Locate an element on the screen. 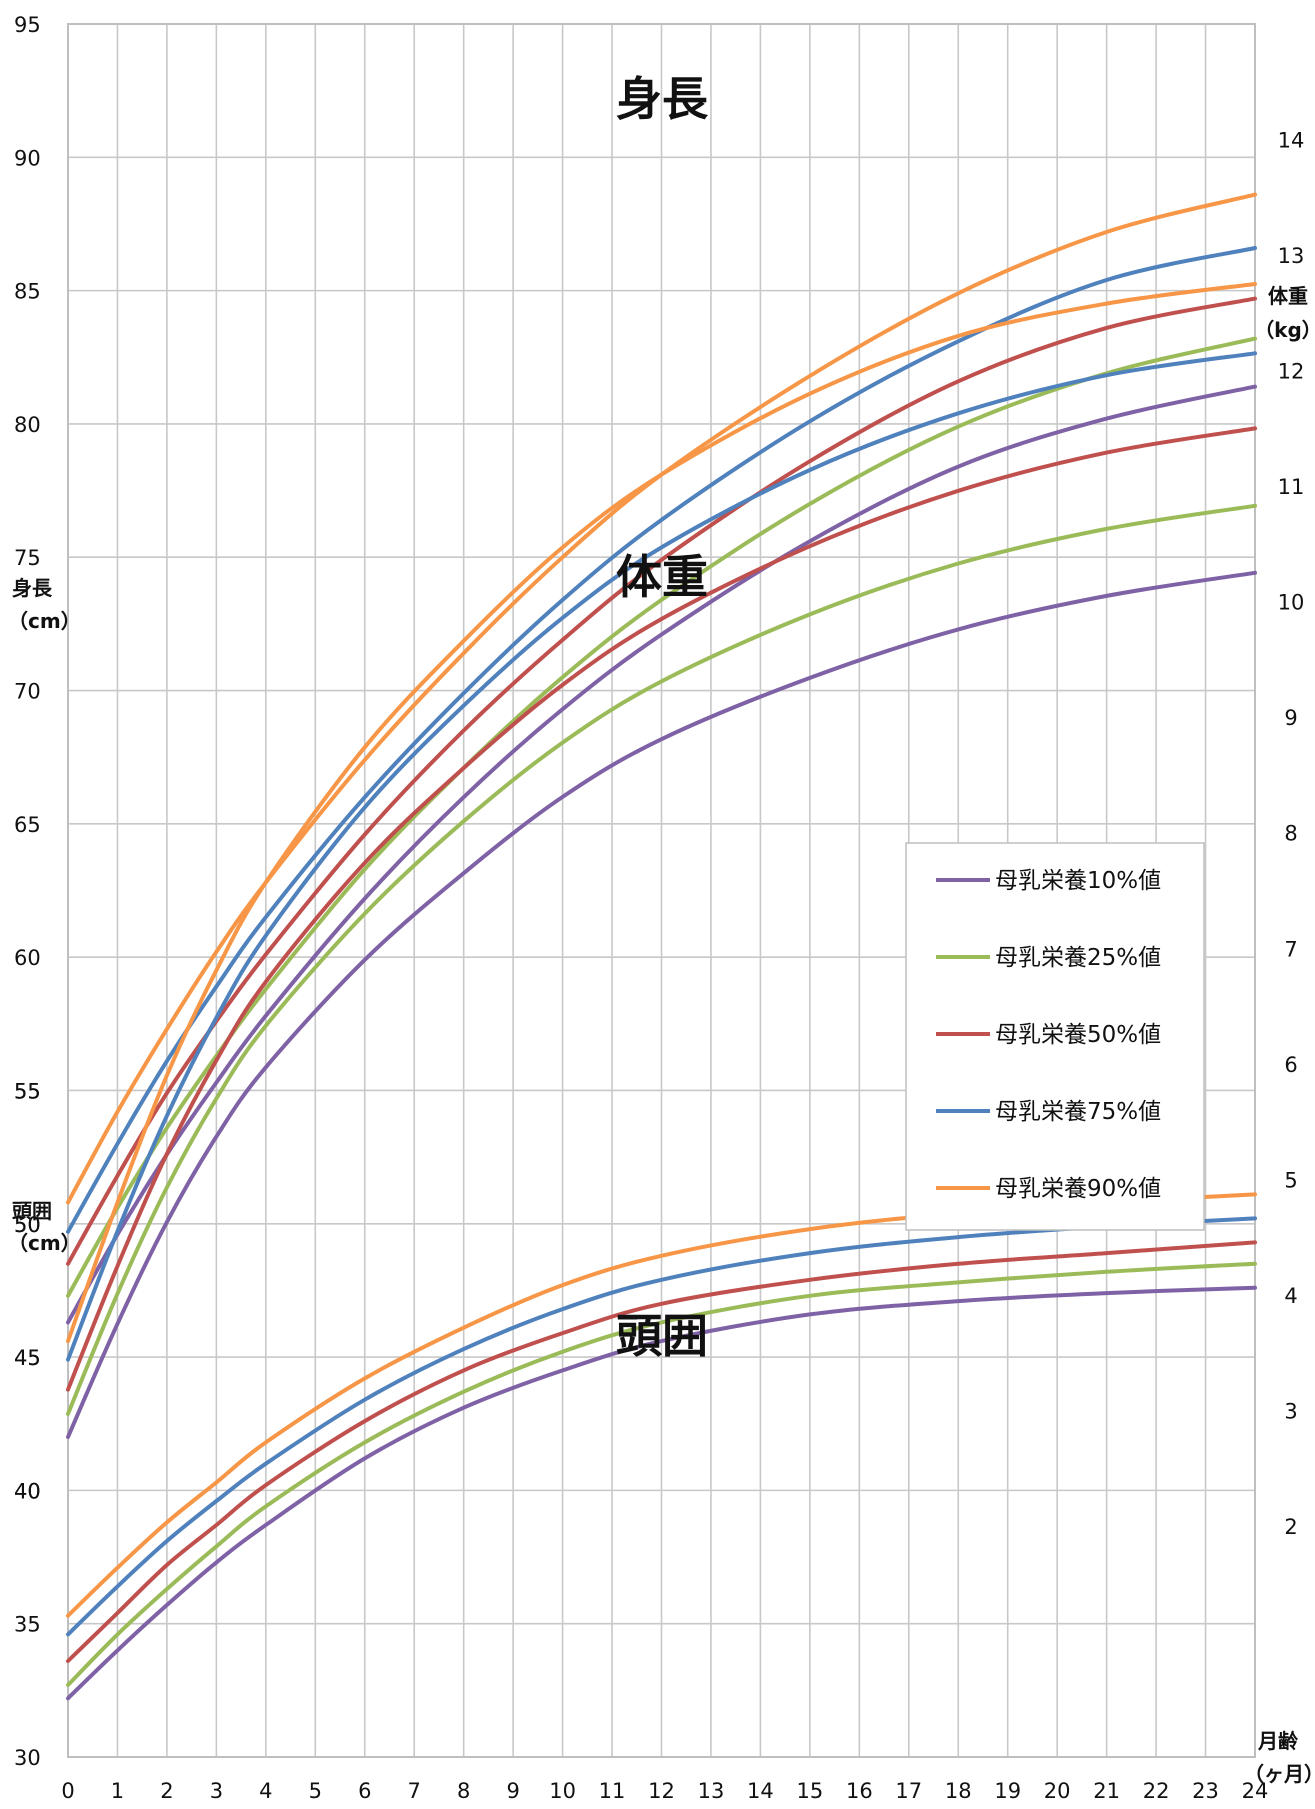  chart-title-weight: 体重 is located at coordinates (662, 577).